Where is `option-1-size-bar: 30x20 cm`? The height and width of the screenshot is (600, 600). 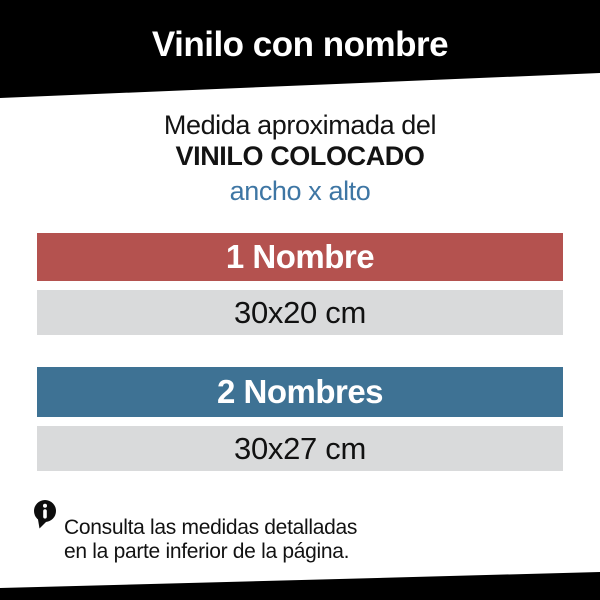
option-1-size-bar: 30x20 cm is located at coordinates (300, 312).